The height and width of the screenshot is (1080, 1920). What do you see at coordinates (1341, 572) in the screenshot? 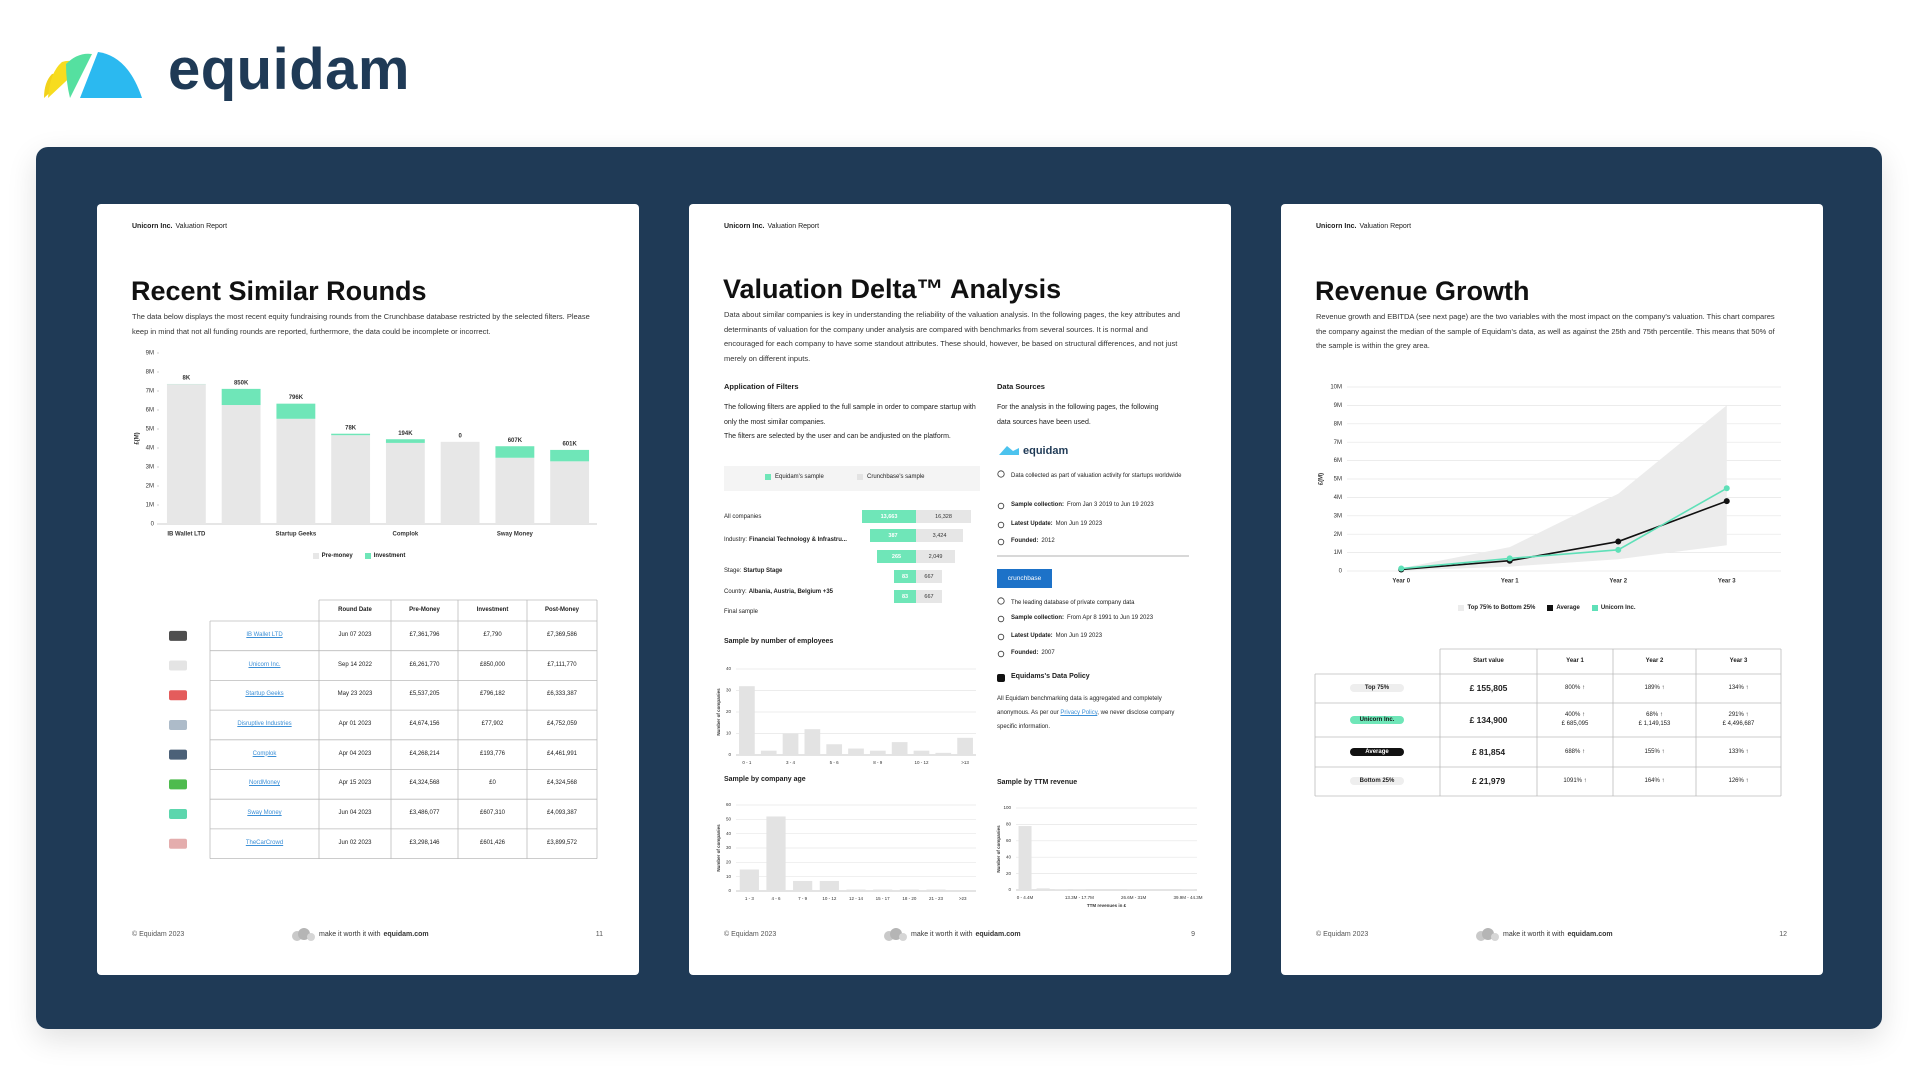
I see `y-tick-label: 0` at bounding box center [1341, 572].